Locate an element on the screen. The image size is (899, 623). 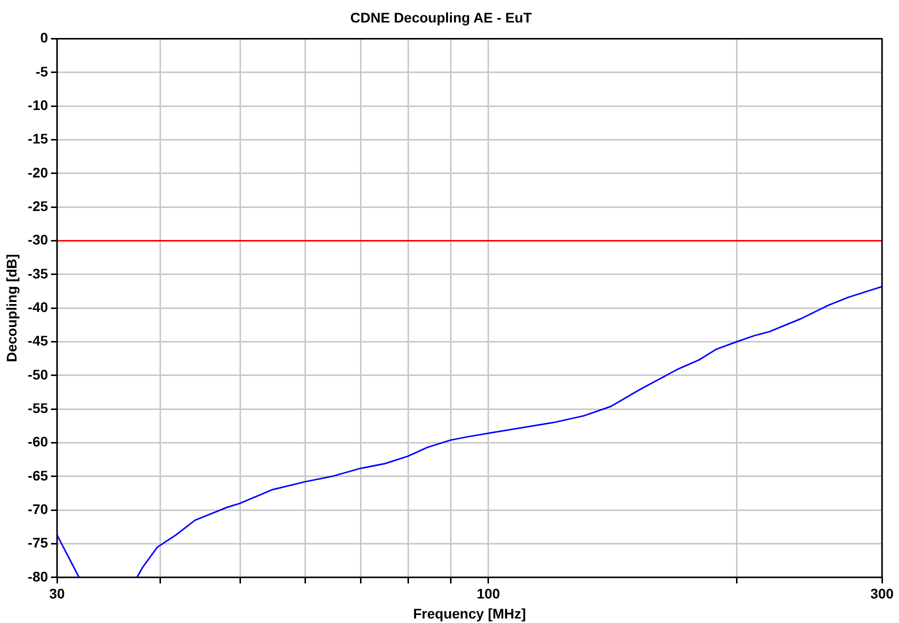
y-tick-label: -40 is located at coordinates (38, 306).